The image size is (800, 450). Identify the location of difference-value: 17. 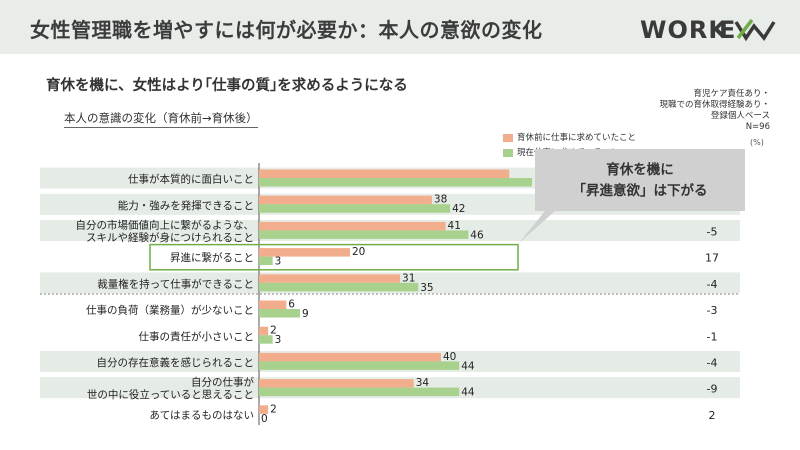
(712, 258).